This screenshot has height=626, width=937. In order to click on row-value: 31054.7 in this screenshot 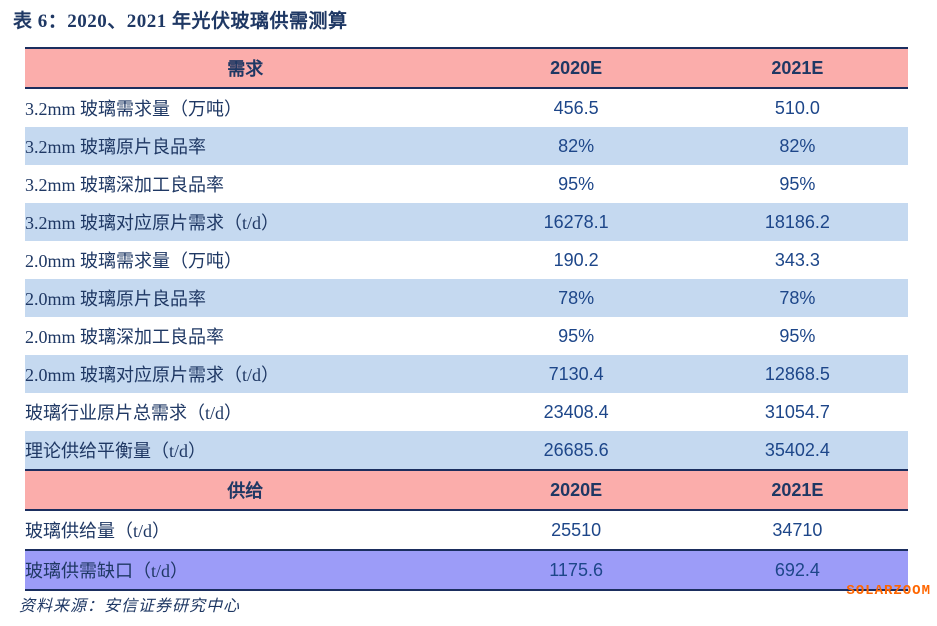, I will do `click(797, 411)`.